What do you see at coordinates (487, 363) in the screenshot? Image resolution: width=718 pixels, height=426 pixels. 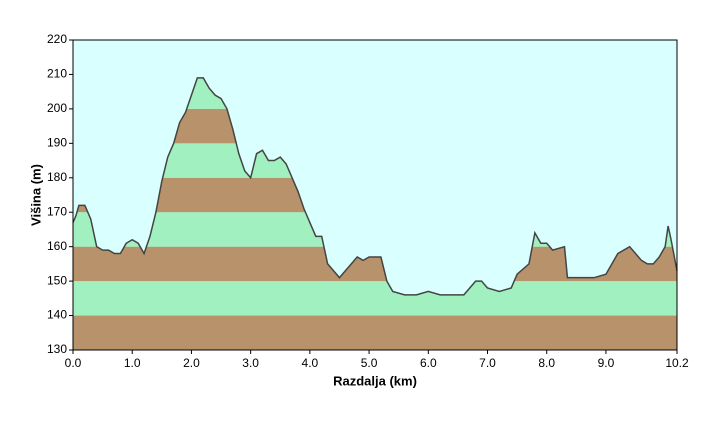 I see `x-tick-label: 7.0` at bounding box center [487, 363].